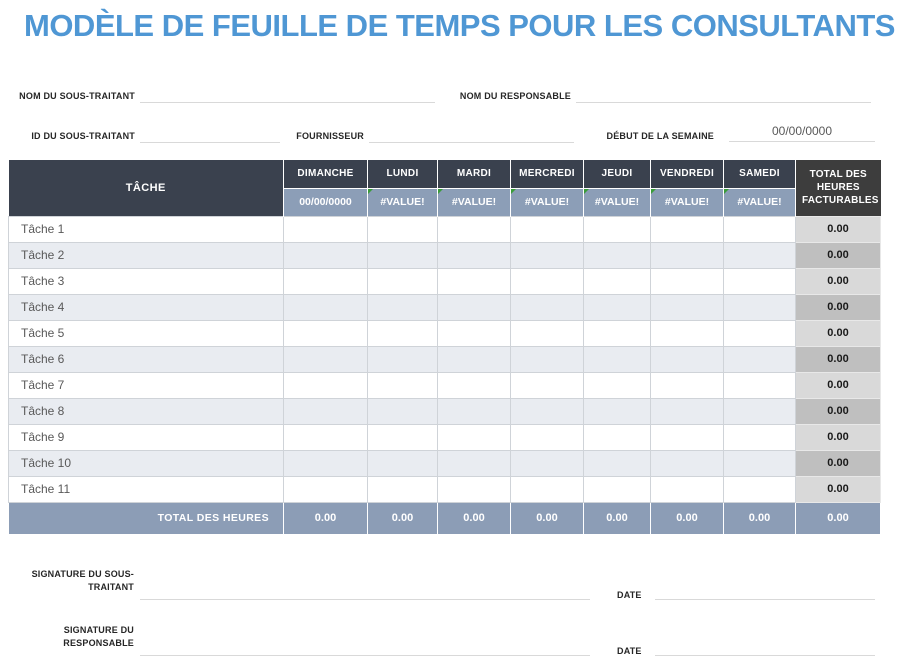 The height and width of the screenshot is (669, 900). What do you see at coordinates (802, 133) in the screenshot?
I see `week-start-input: 00/00/0000` at bounding box center [802, 133].